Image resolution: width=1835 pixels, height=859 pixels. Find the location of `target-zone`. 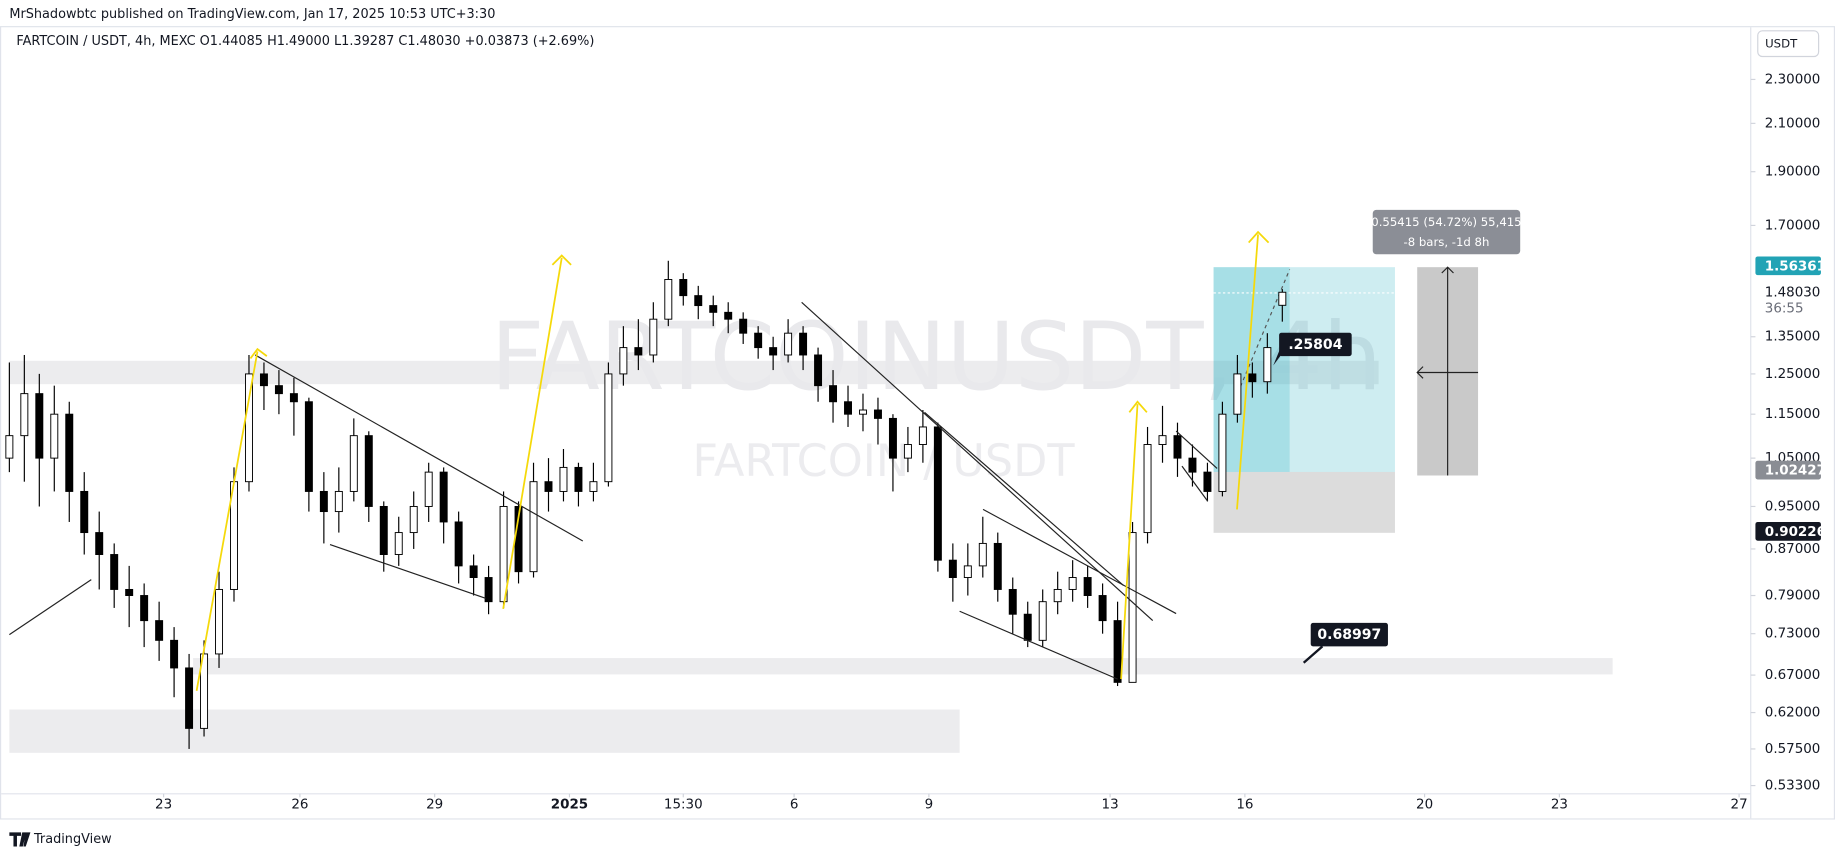

target-zone is located at coordinates (1304, 369).